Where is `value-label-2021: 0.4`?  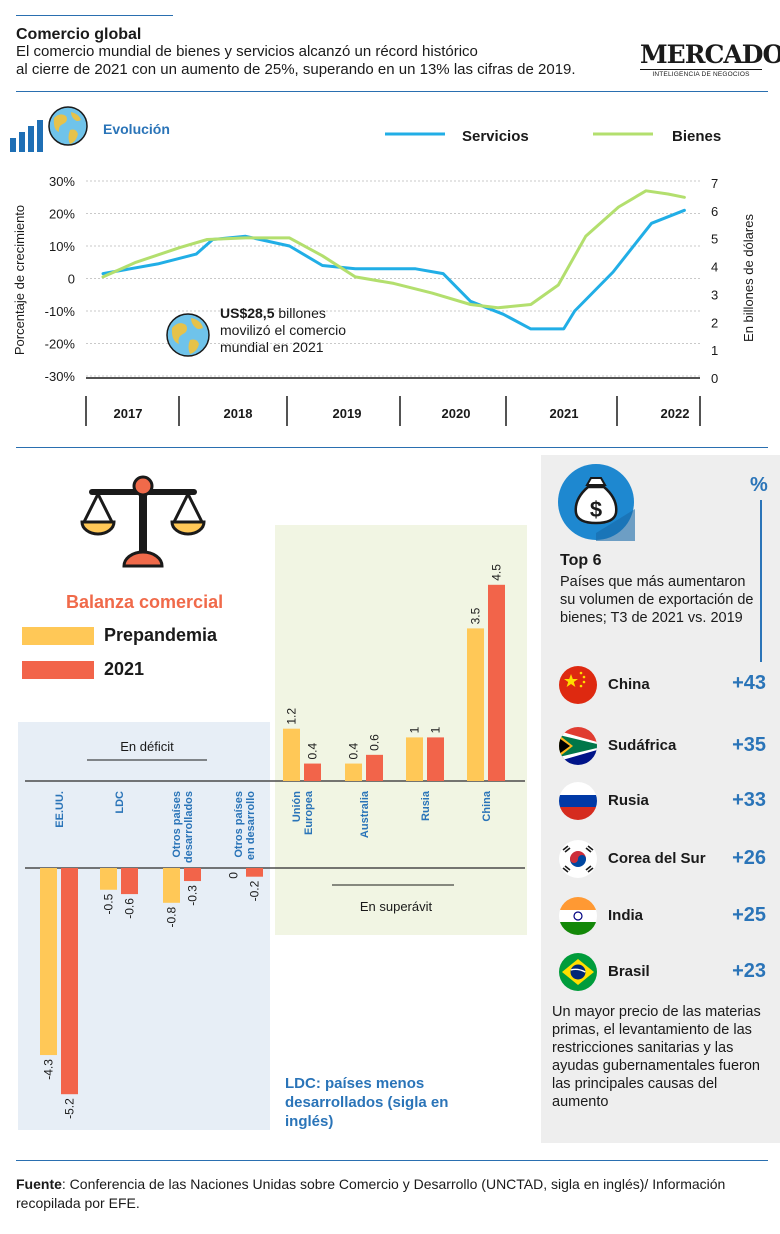
value-label-2021: 0.4 is located at coordinates (313, 751).